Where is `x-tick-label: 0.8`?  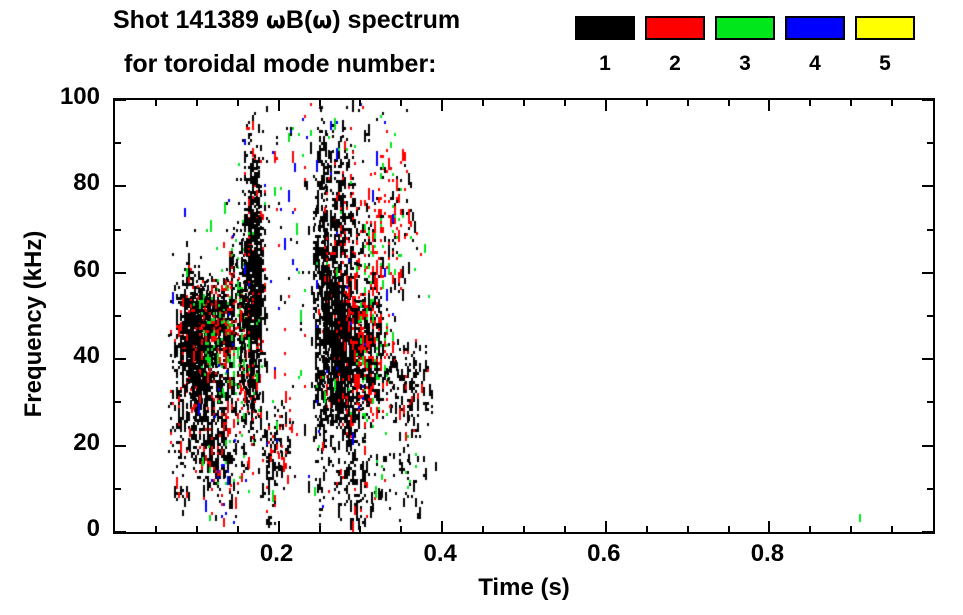 x-tick-label: 0.8 is located at coordinates (767, 553).